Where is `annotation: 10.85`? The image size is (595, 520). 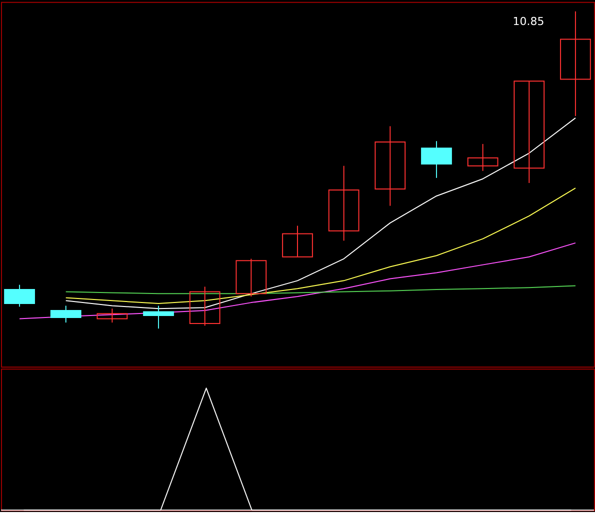
annotation: 10.85 is located at coordinates (528, 21).